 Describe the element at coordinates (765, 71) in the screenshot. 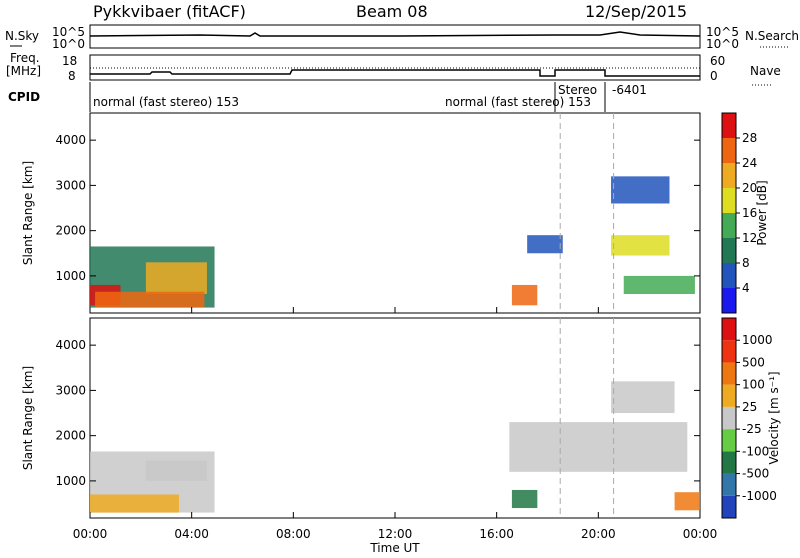

I see `nave-label: Nave` at that location.